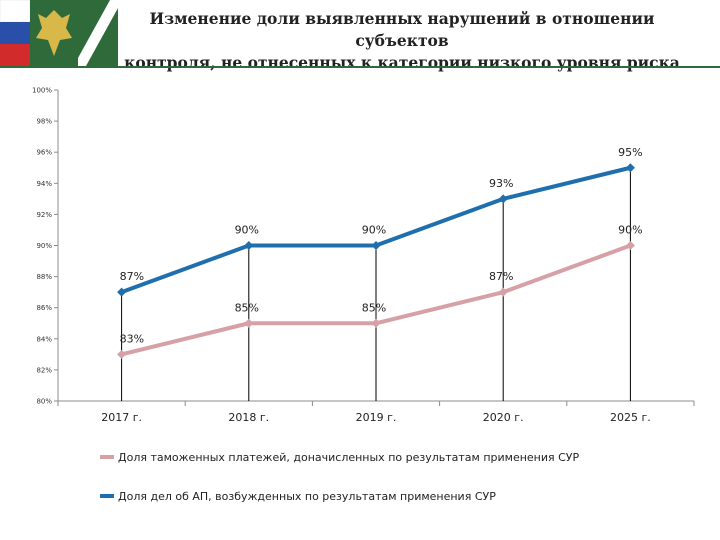 Image resolution: width=720 pixels, height=540 pixels. What do you see at coordinates (44, 402) in the screenshot?
I see `y-tick-label: 80%` at bounding box center [44, 402].